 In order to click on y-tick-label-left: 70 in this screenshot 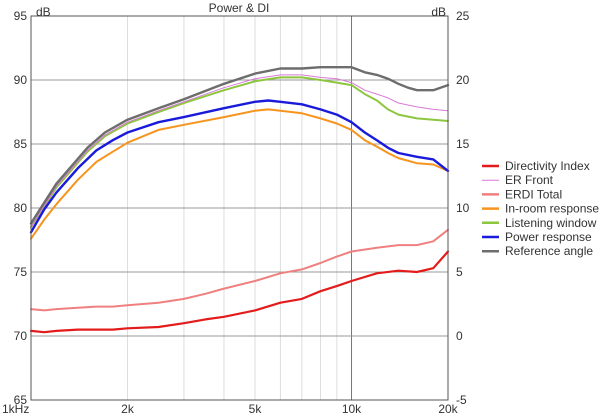, I will do `click(21, 336)`.